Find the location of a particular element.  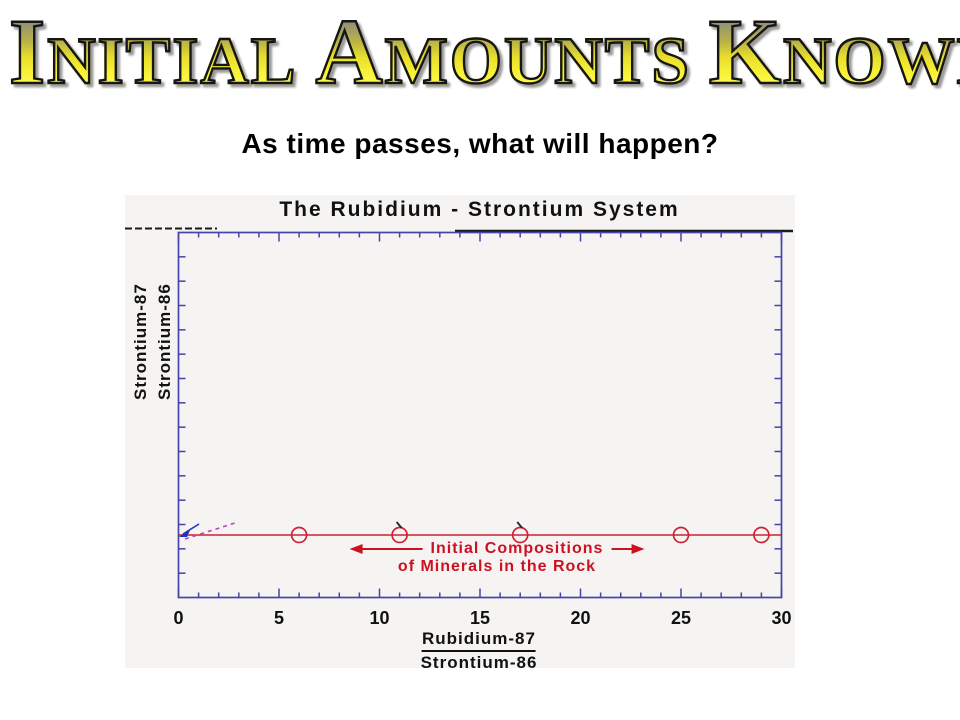

title-word: KNOWN is located at coordinates (834, 52).